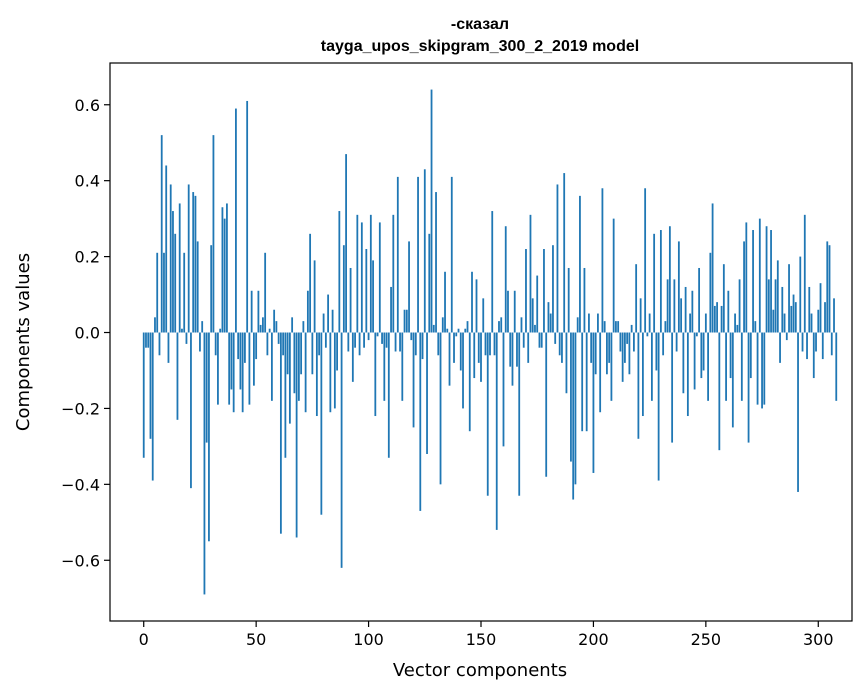 The height and width of the screenshot is (696, 867). What do you see at coordinates (80, 560) in the screenshot?
I see `y-tick-label: −0.6` at bounding box center [80, 560].